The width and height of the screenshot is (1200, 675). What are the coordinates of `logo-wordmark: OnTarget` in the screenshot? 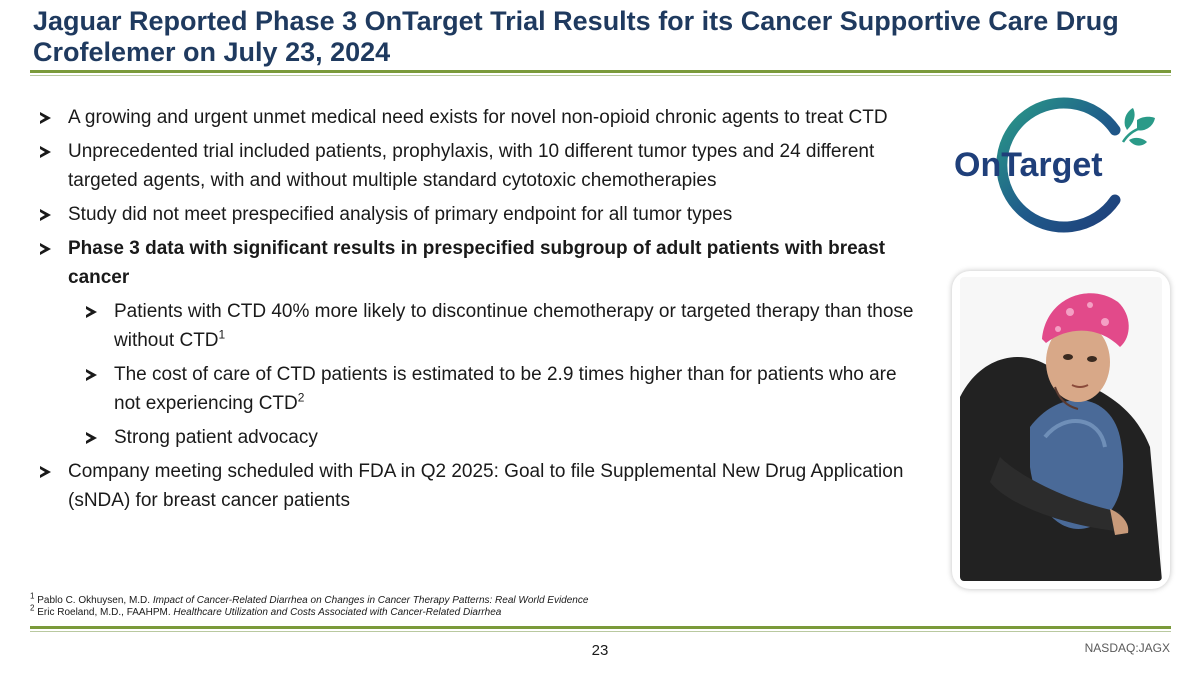 It's located at (1028, 165).